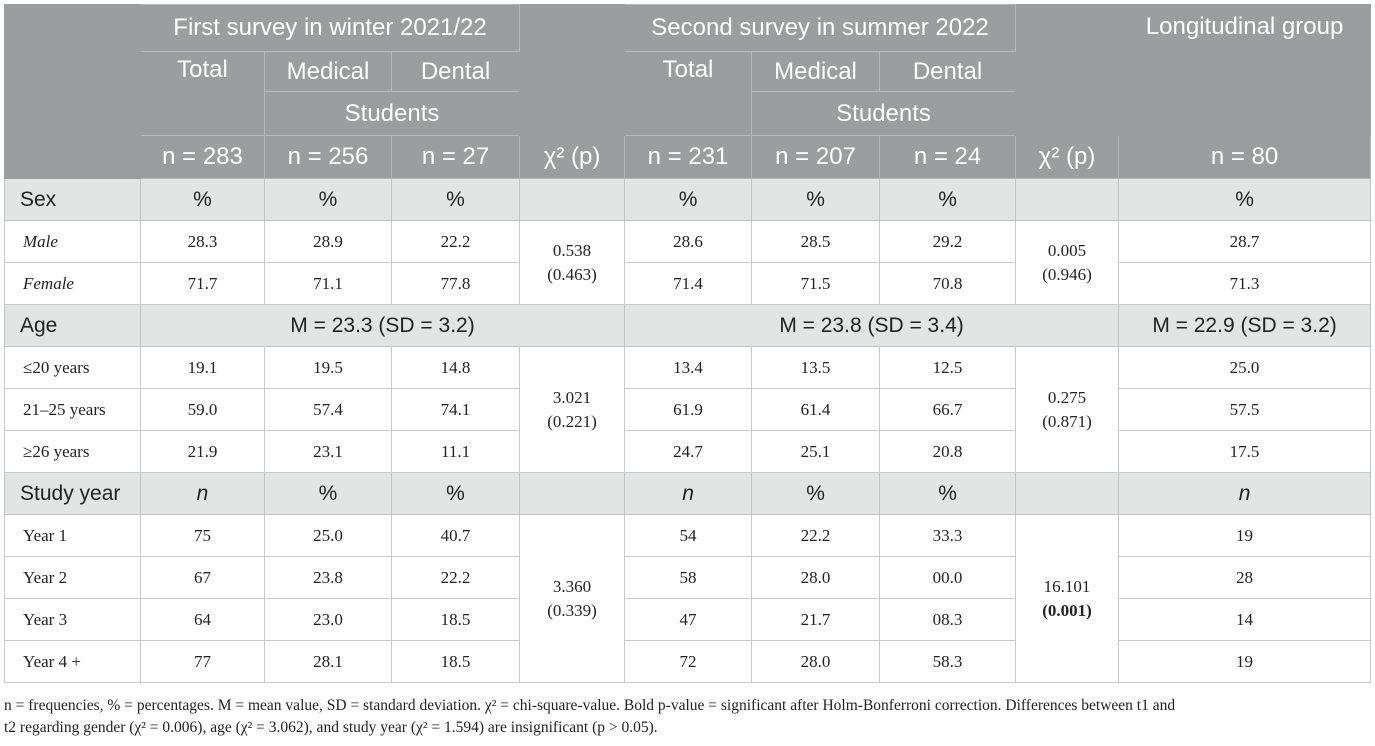  I want to click on header-students-1: Students, so click(392, 113).